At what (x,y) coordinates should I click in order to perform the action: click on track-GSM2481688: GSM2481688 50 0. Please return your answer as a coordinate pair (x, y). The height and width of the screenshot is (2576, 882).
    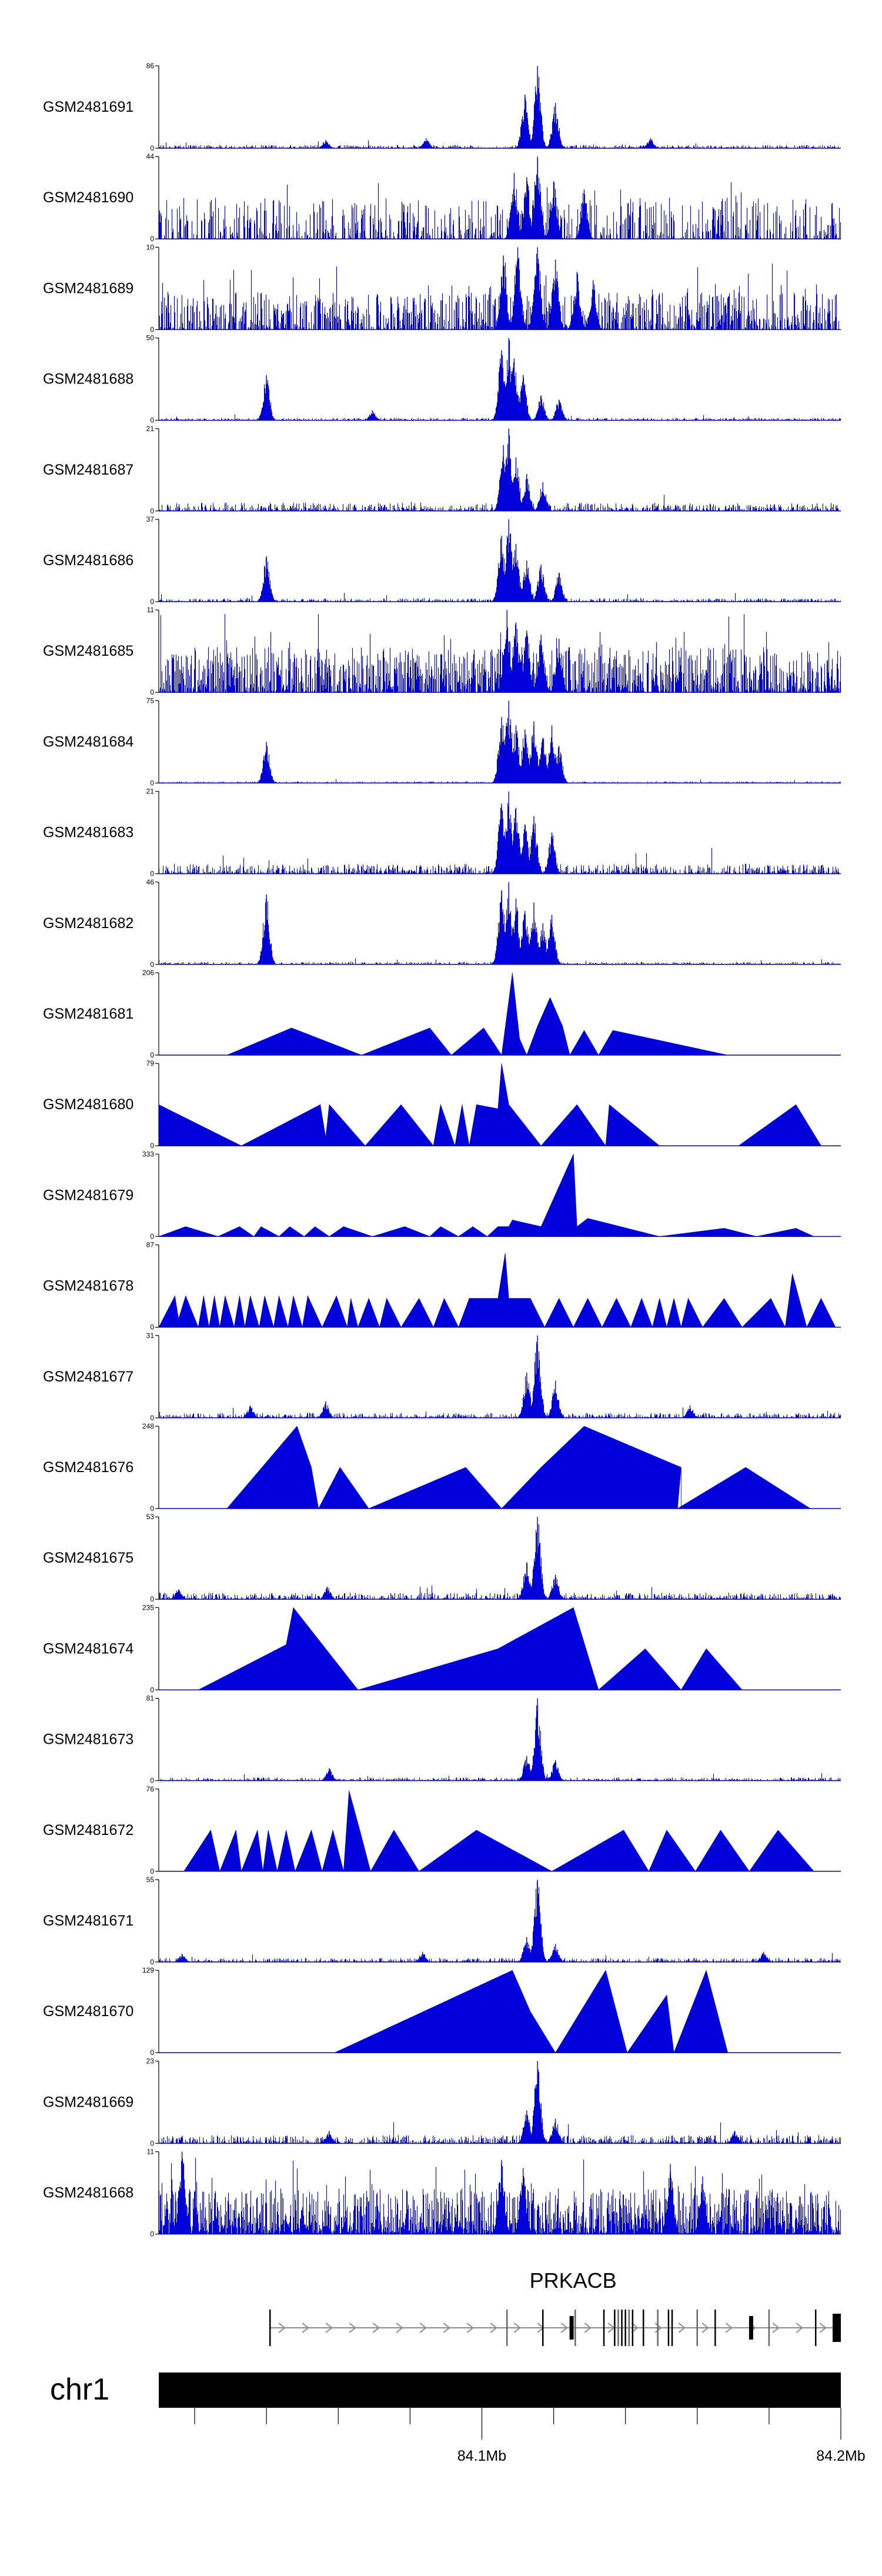
    Looking at the image, I should click on (442, 379).